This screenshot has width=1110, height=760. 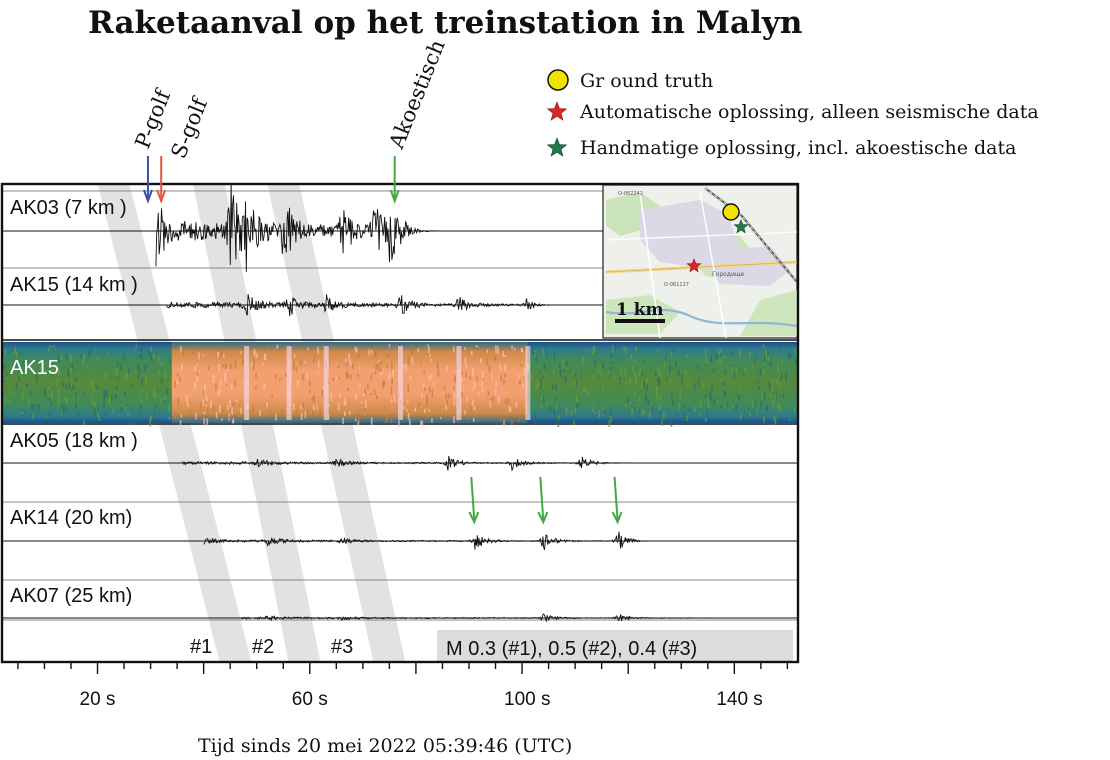 I want to click on spectrogram-streak, so click(x=528, y=383).